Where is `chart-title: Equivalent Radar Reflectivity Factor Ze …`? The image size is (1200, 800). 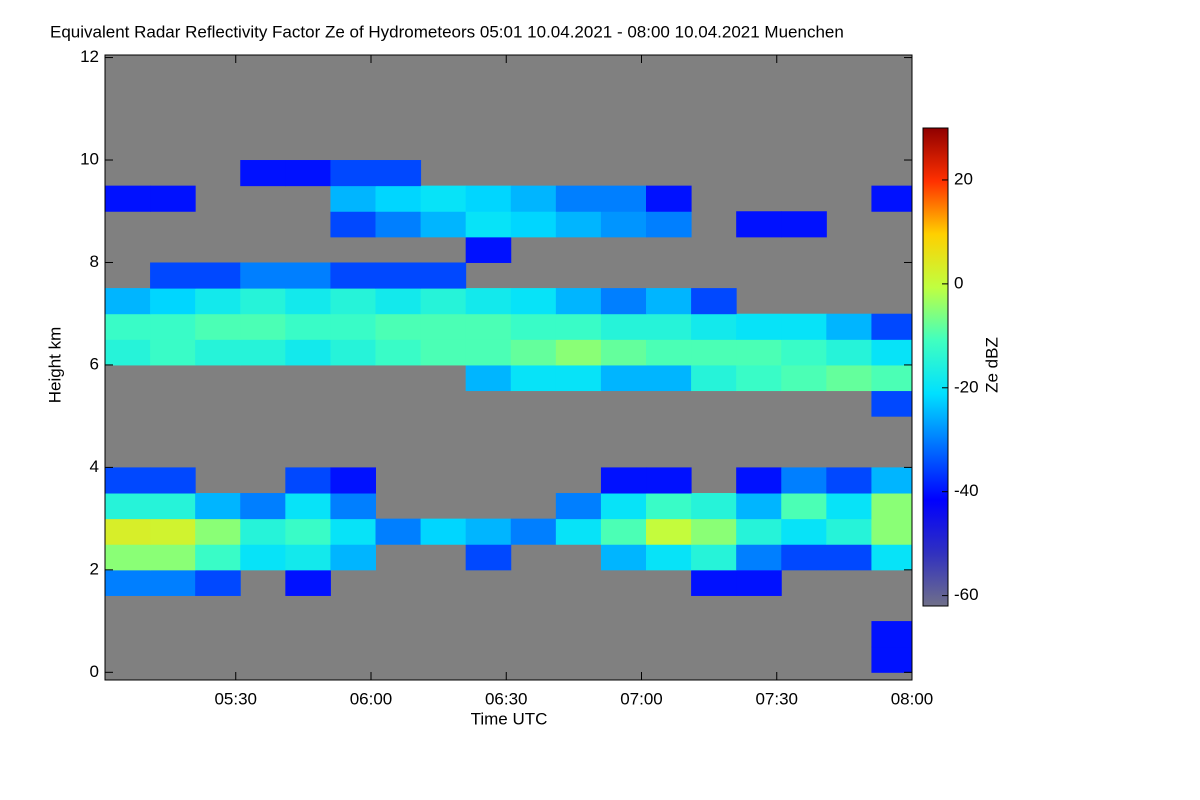 chart-title: Equivalent Radar Reflectivity Factor Ze … is located at coordinates (447, 31).